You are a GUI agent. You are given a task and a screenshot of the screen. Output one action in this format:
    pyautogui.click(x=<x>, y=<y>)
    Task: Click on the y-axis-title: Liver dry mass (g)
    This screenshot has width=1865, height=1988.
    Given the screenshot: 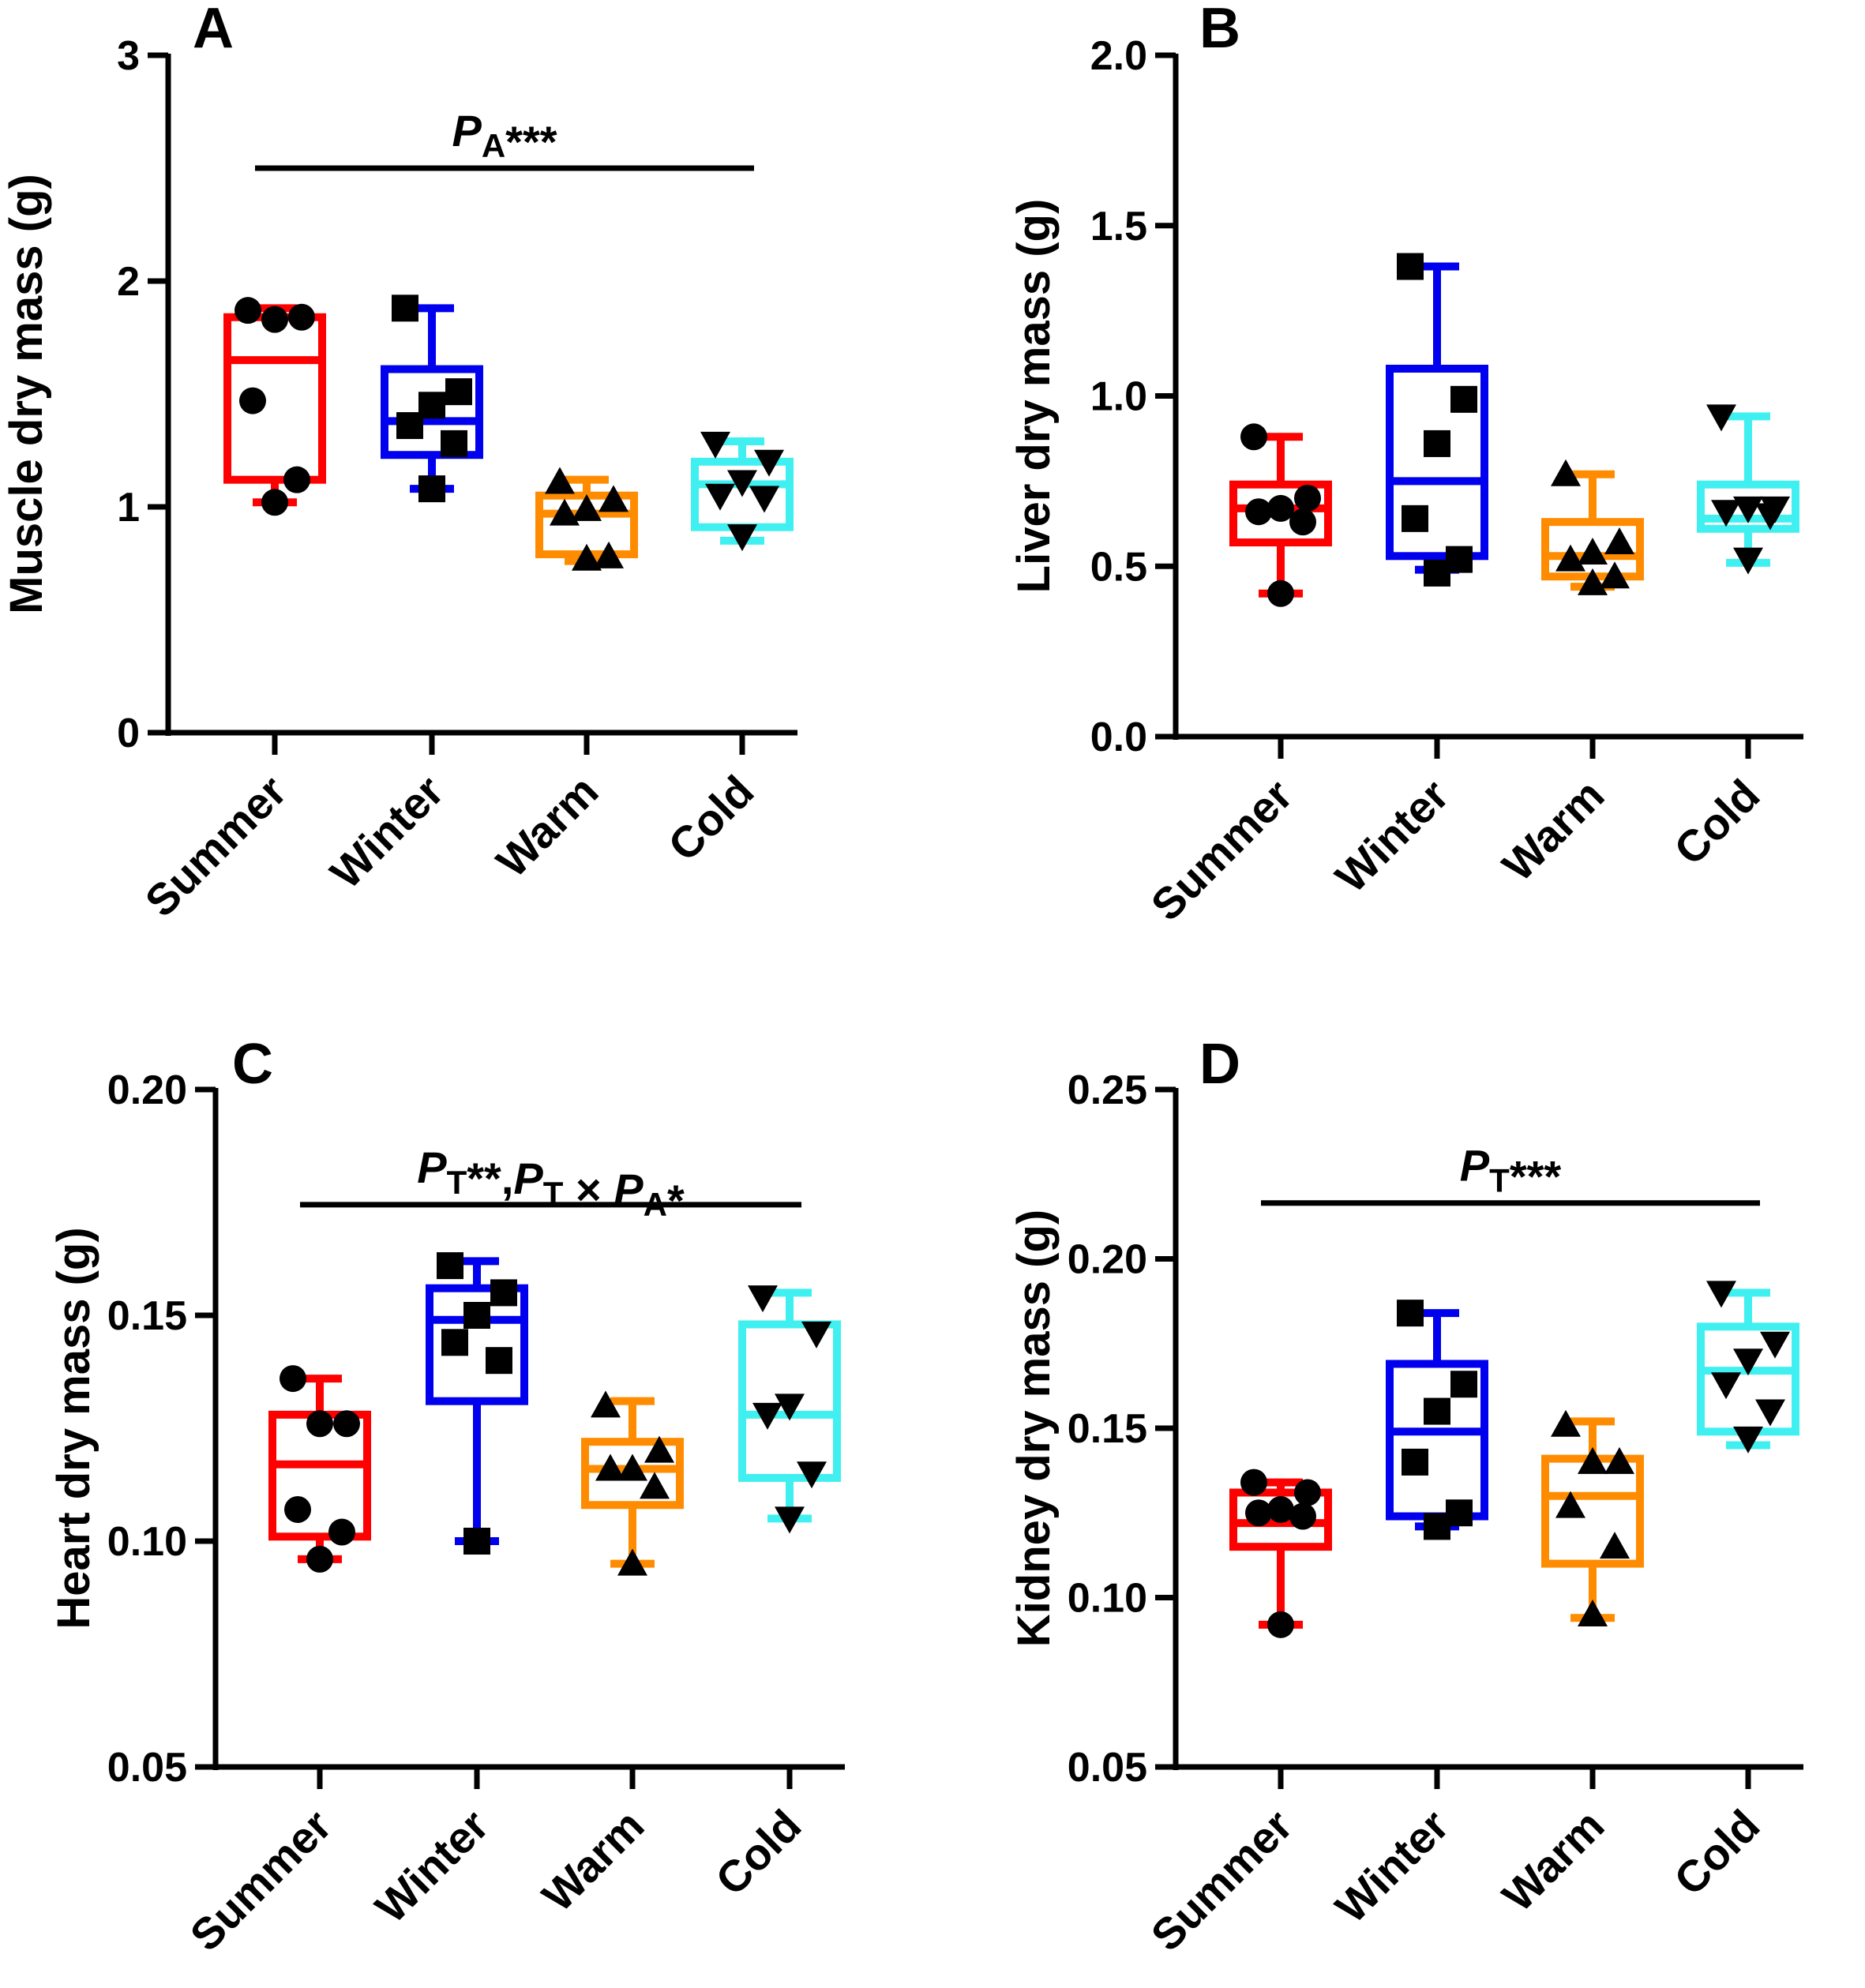 What is the action you would take?
    pyautogui.click(x=1034, y=396)
    